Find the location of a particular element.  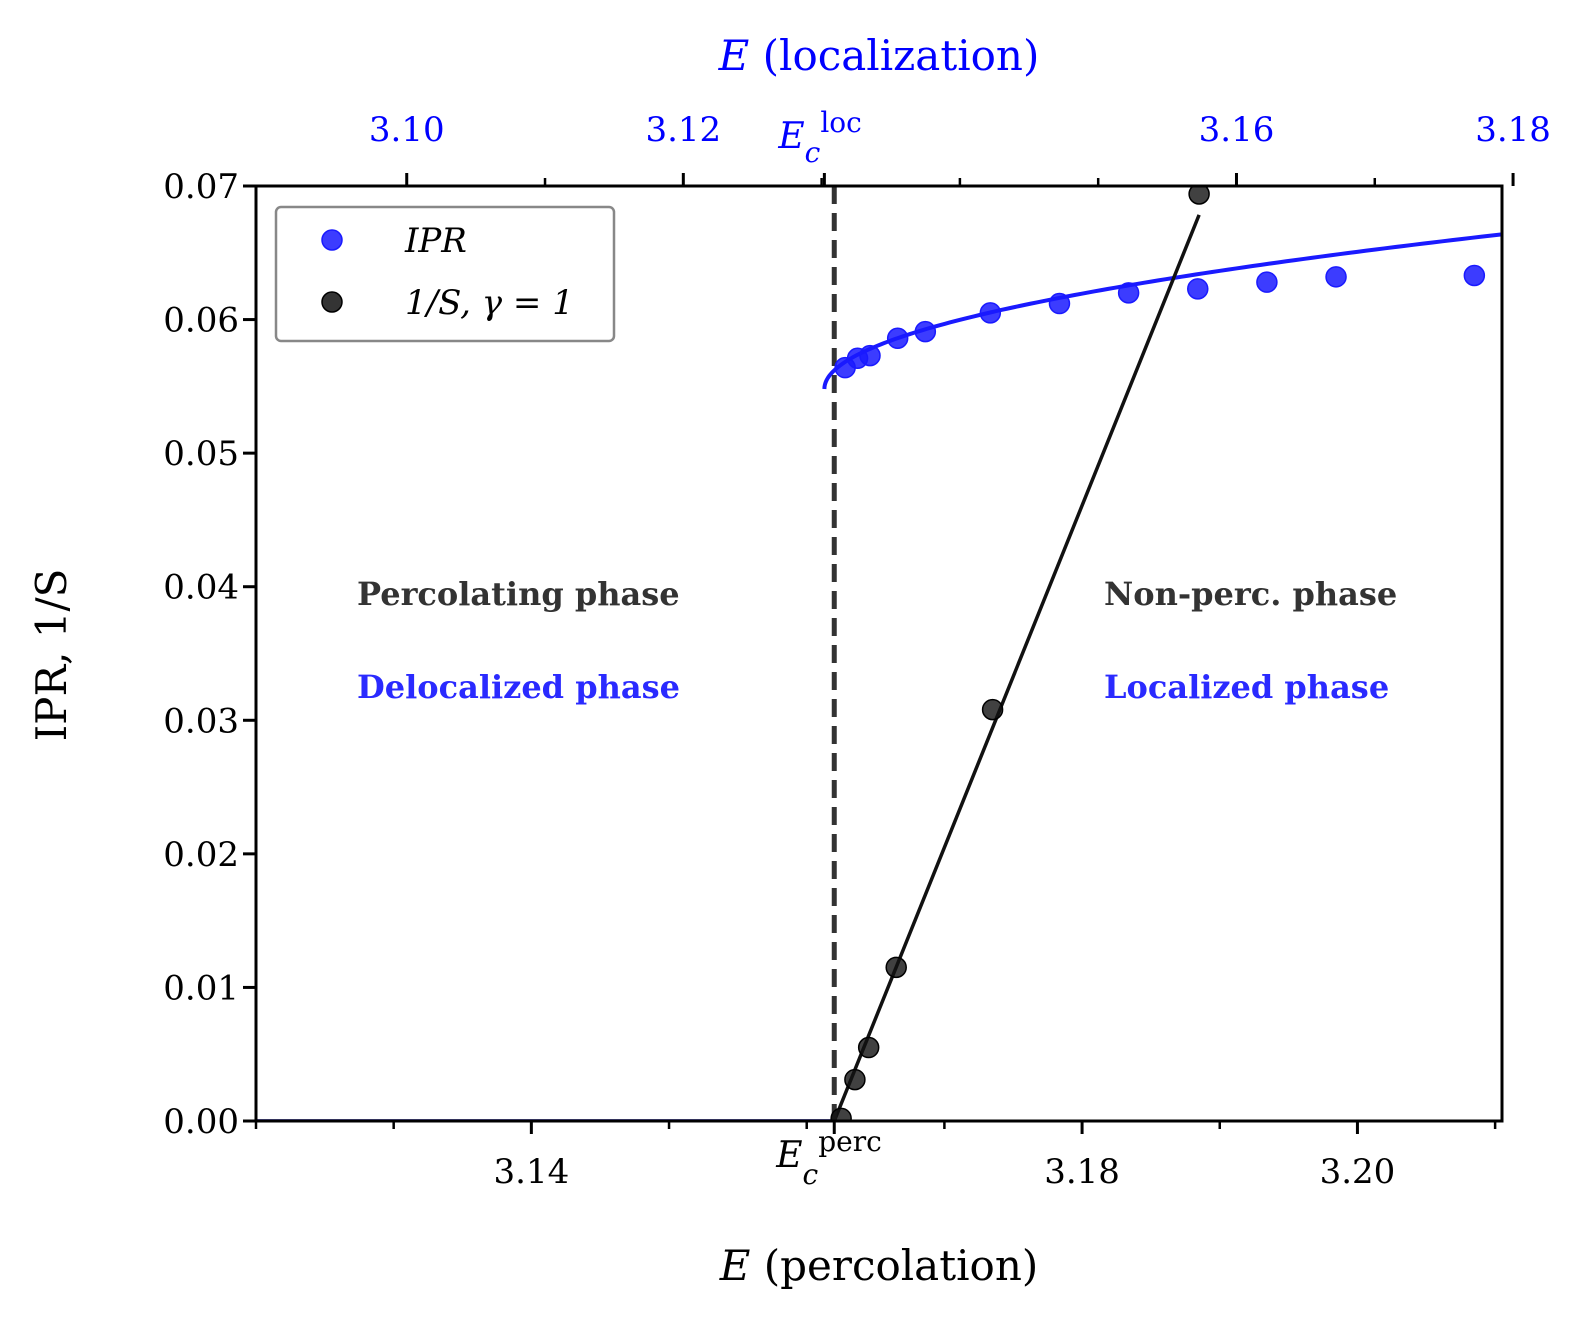

x-top-tick-label-1: 3.12 is located at coordinates (683, 130).